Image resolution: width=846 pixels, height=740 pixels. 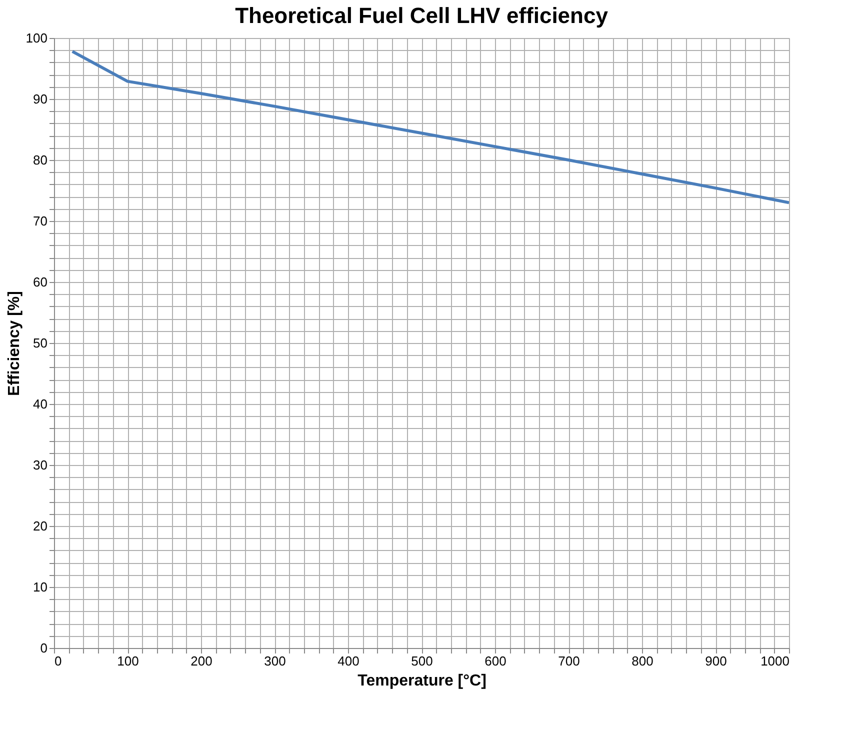 I want to click on y-tick-label: 40, so click(x=40, y=404).